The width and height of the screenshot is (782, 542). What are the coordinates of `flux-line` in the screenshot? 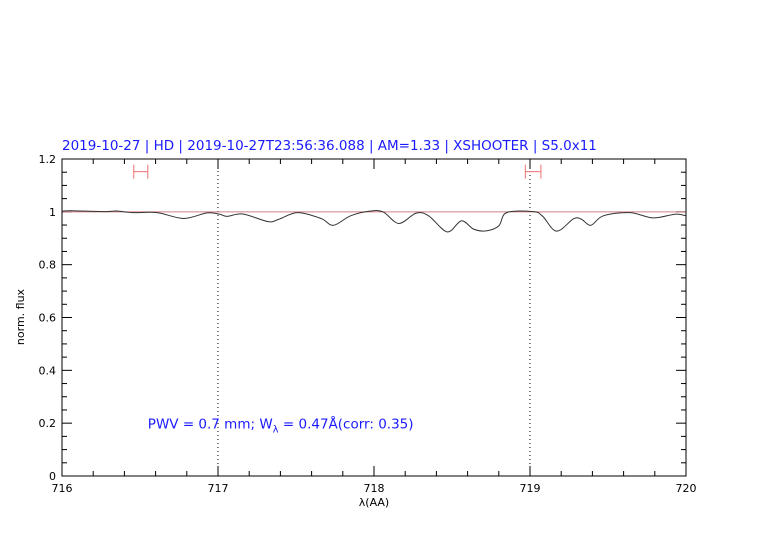 It's located at (374, 221).